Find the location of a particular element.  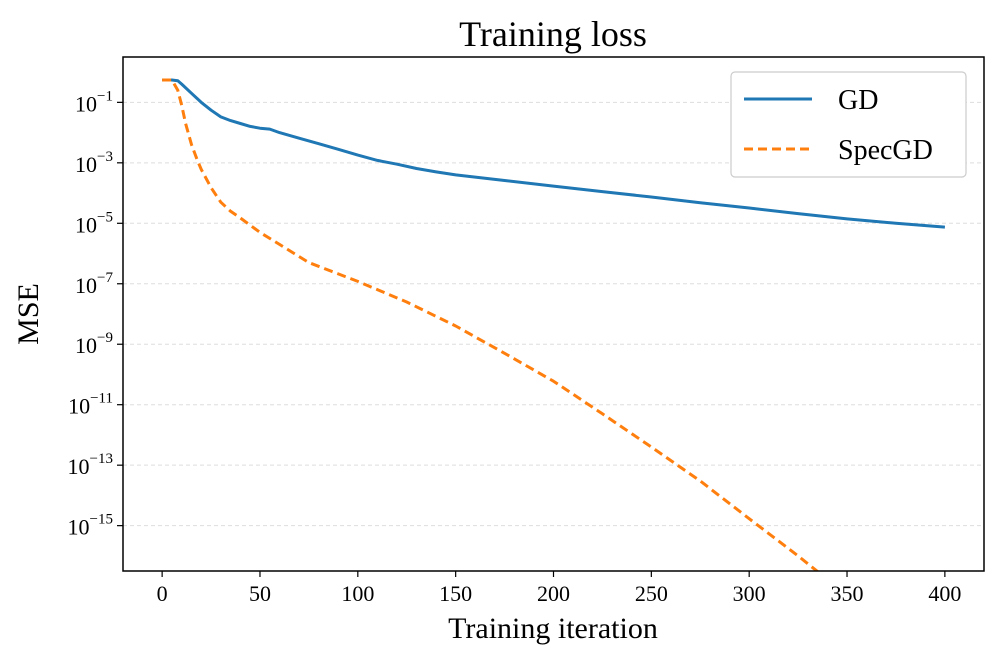

x-tick-label: 50 is located at coordinates (260, 593).